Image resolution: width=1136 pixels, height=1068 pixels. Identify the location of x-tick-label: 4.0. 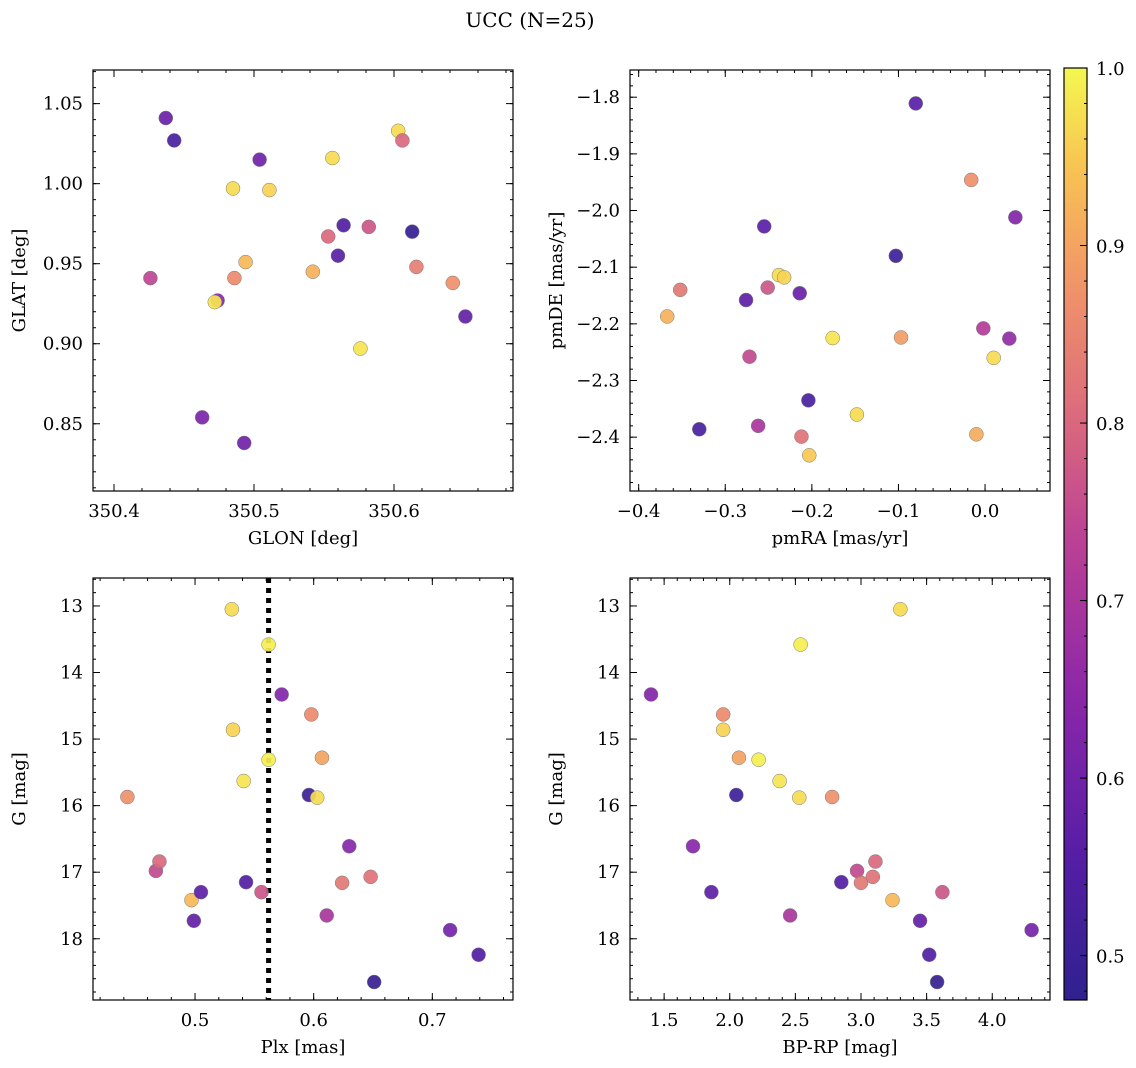
(992, 1020).